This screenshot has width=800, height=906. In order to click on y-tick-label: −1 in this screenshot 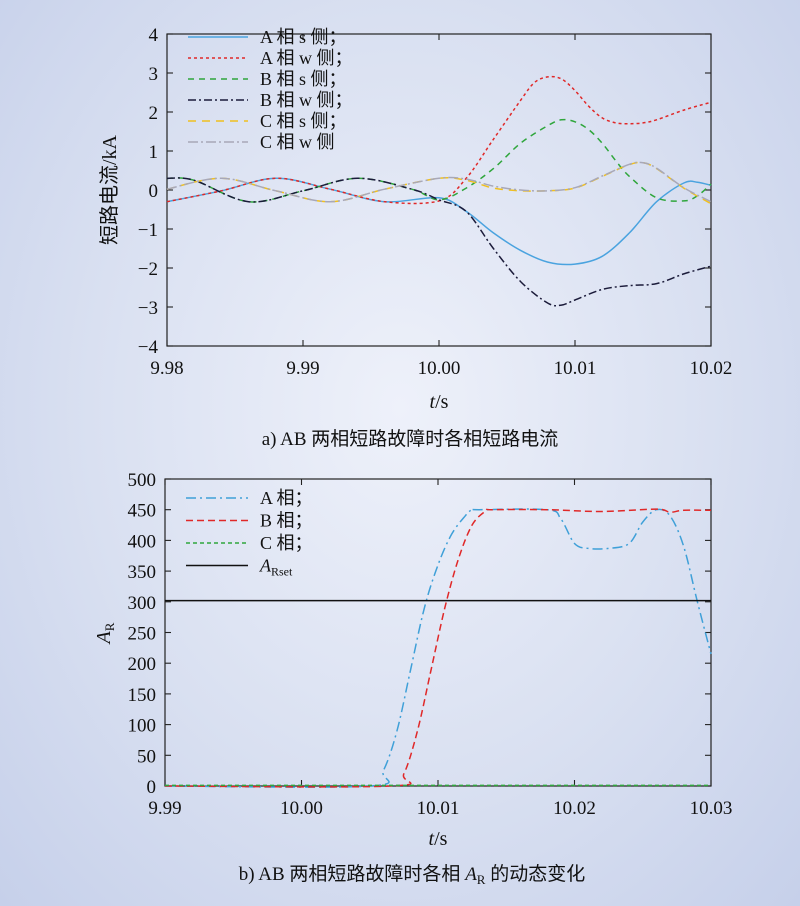, I will do `click(148, 230)`.